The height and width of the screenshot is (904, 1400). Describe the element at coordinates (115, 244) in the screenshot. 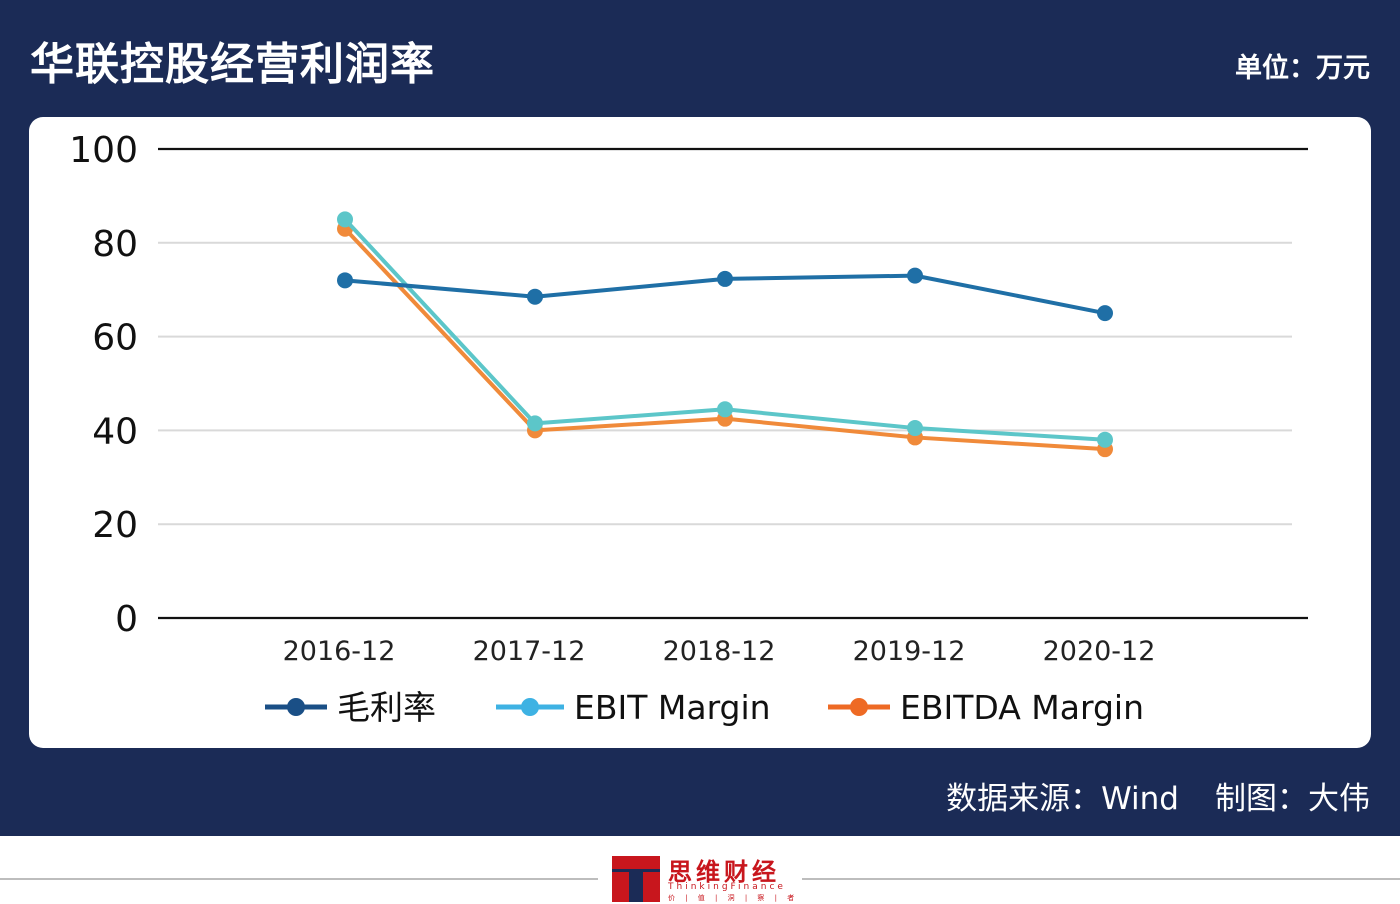

I see `y-tick-label: 80` at that location.